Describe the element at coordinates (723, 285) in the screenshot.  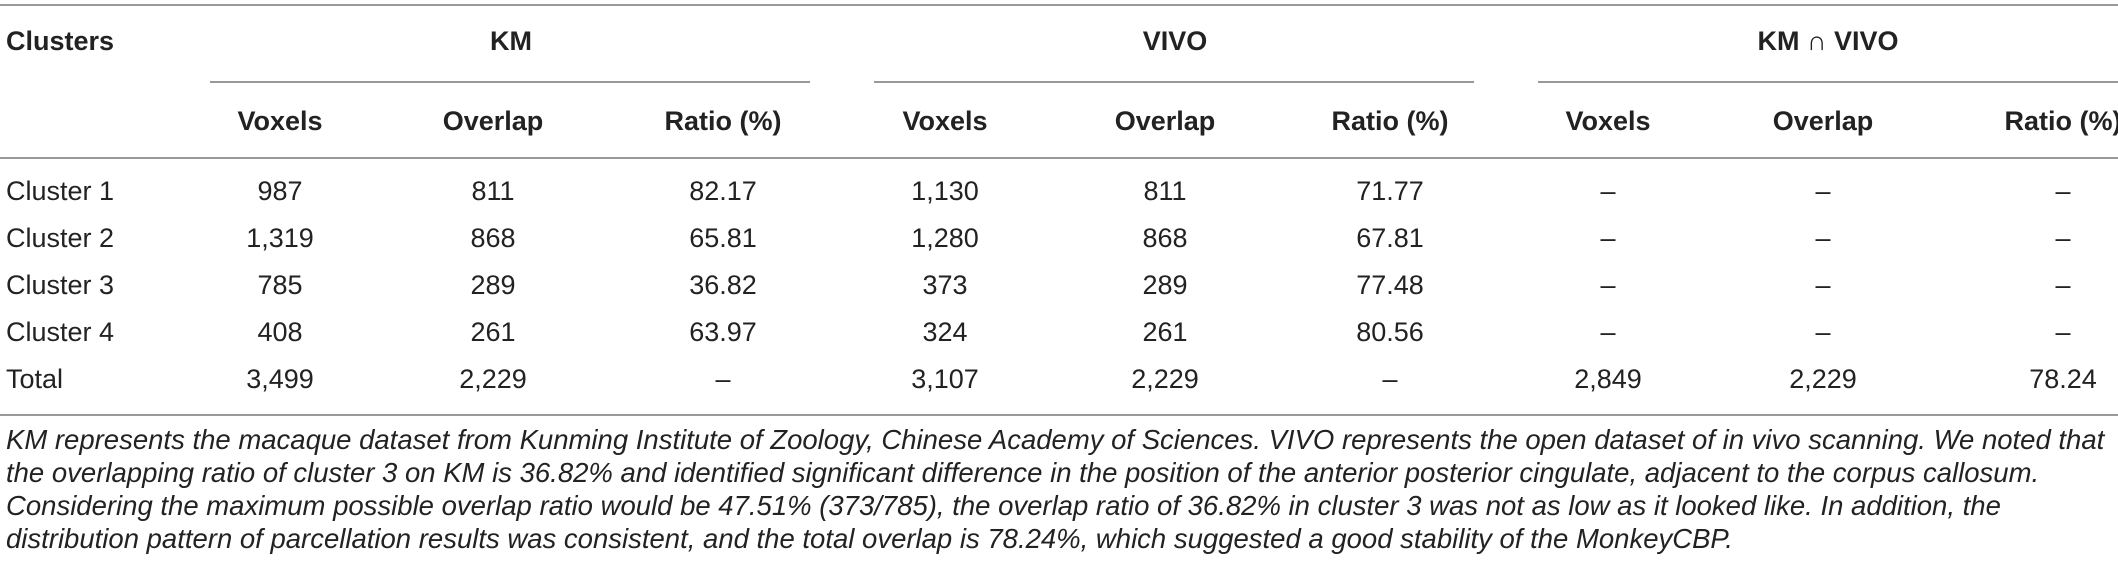
I see `table-cell: 36.82` at that location.